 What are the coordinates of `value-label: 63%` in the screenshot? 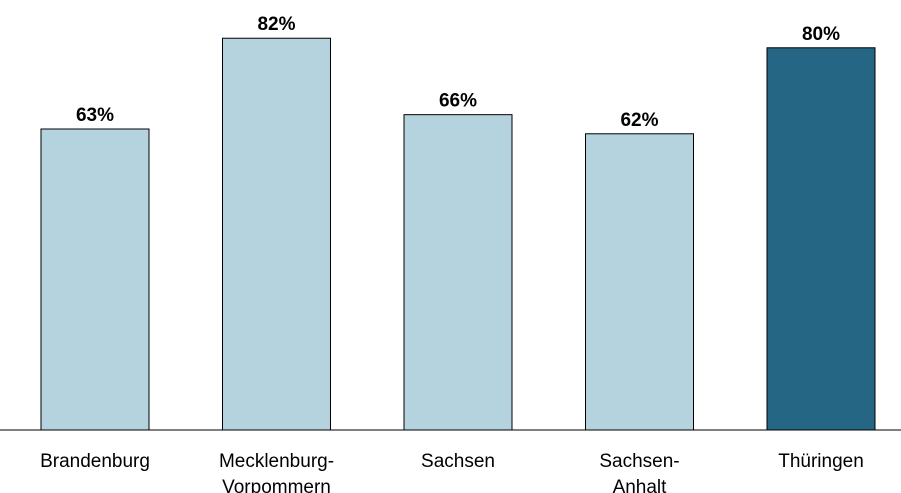 It's located at (95, 115).